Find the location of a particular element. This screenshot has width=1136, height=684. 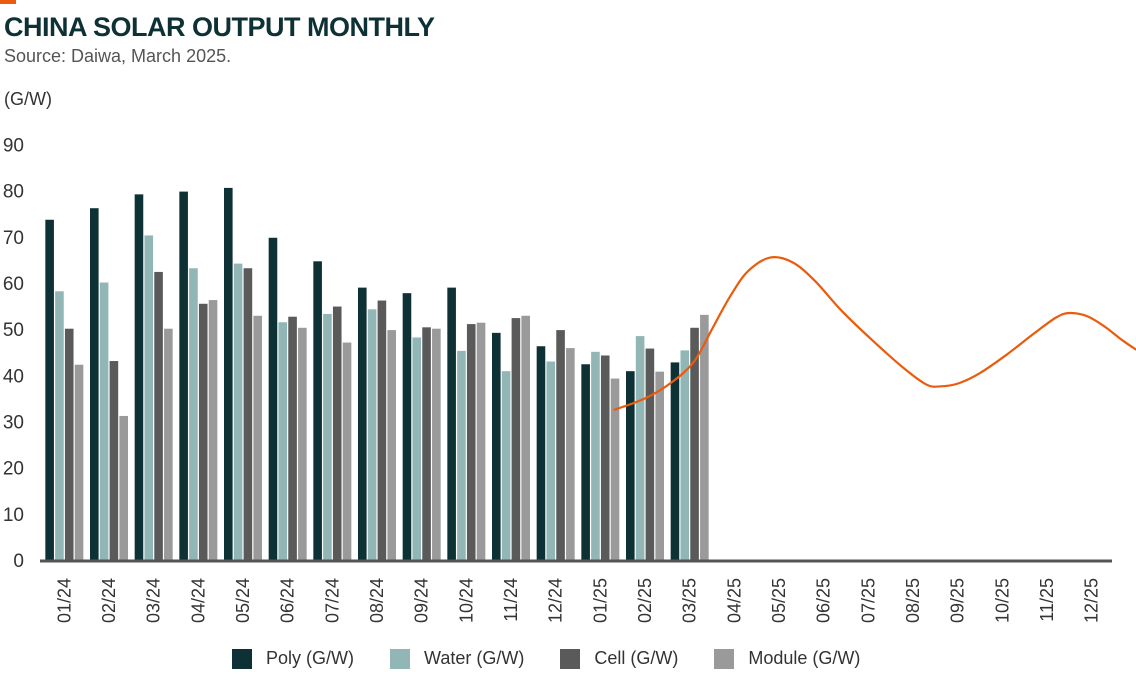

forecast-line is located at coordinates (874, 333).